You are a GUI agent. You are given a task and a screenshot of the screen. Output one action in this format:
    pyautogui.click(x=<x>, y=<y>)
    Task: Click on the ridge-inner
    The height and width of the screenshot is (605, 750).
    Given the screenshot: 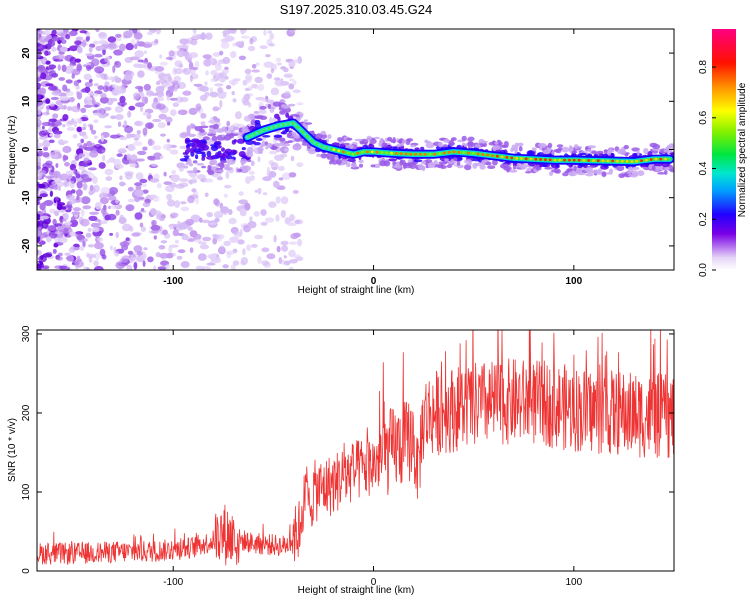 What is the action you would take?
    pyautogui.click(x=458, y=142)
    